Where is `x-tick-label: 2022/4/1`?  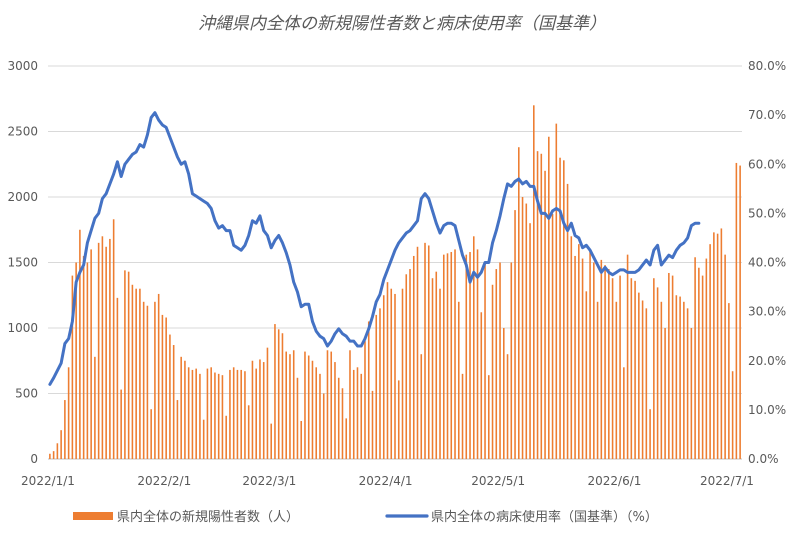 x-tick-label: 2022/4/1 is located at coordinates (386, 481).